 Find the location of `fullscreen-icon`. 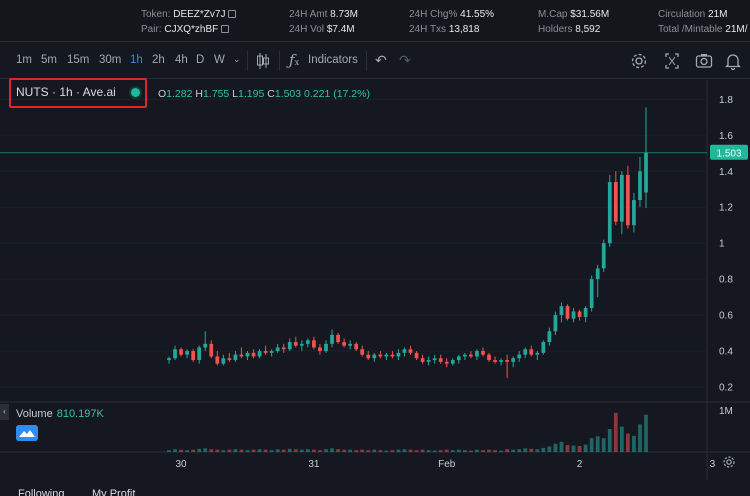

fullscreen-icon is located at coordinates (672, 61).